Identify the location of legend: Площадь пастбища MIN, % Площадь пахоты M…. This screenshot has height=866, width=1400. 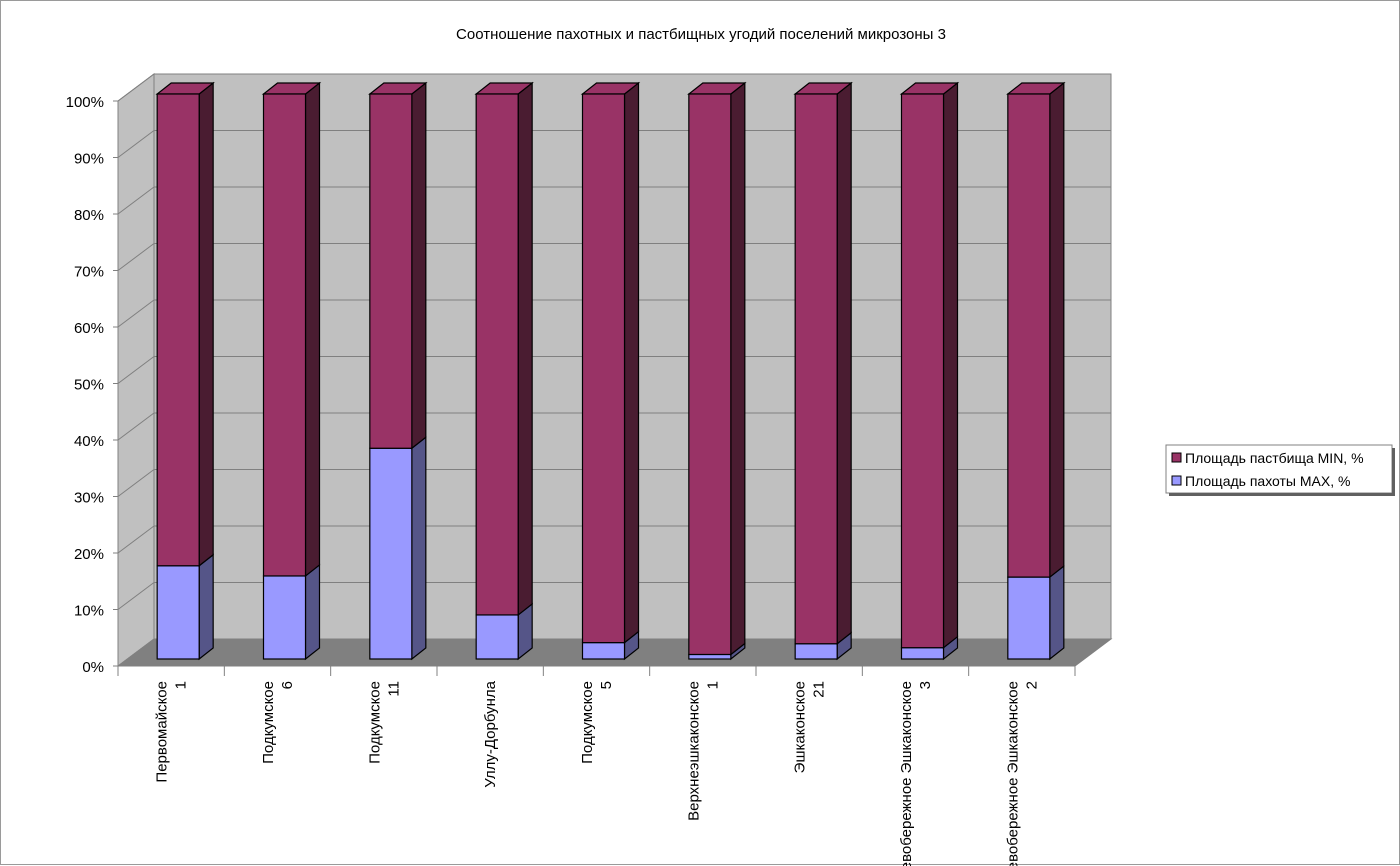
(1280, 470).